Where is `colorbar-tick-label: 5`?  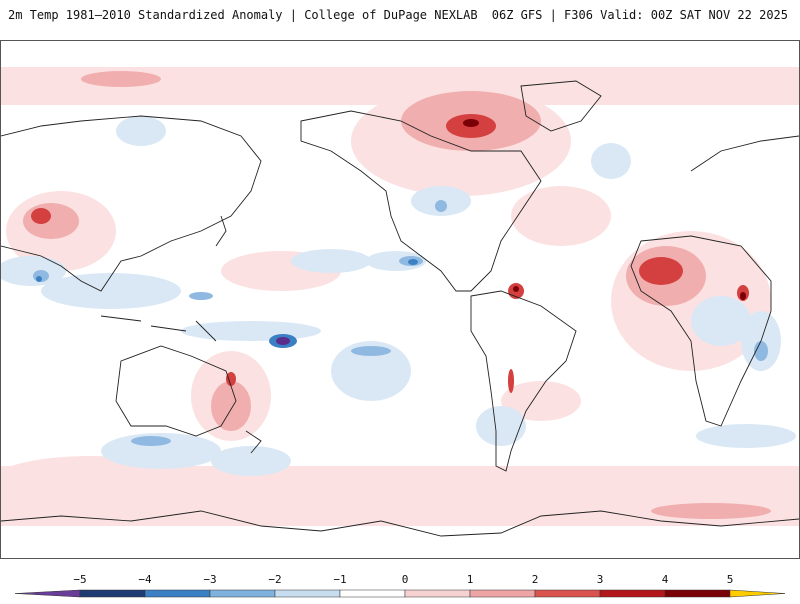 colorbar-tick-label: 5 is located at coordinates (730, 579).